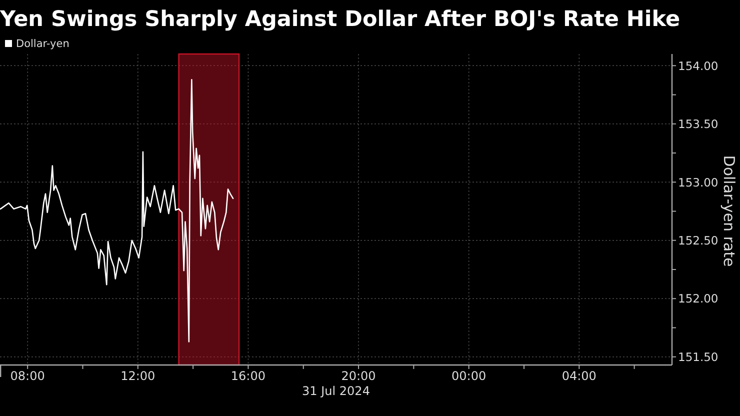 The width and height of the screenshot is (740, 416). What do you see at coordinates (340, 19) in the screenshot?
I see `chart-title: Yen Swings Sharply Against Dollar After BOJ's Rate Hike` at bounding box center [340, 19].